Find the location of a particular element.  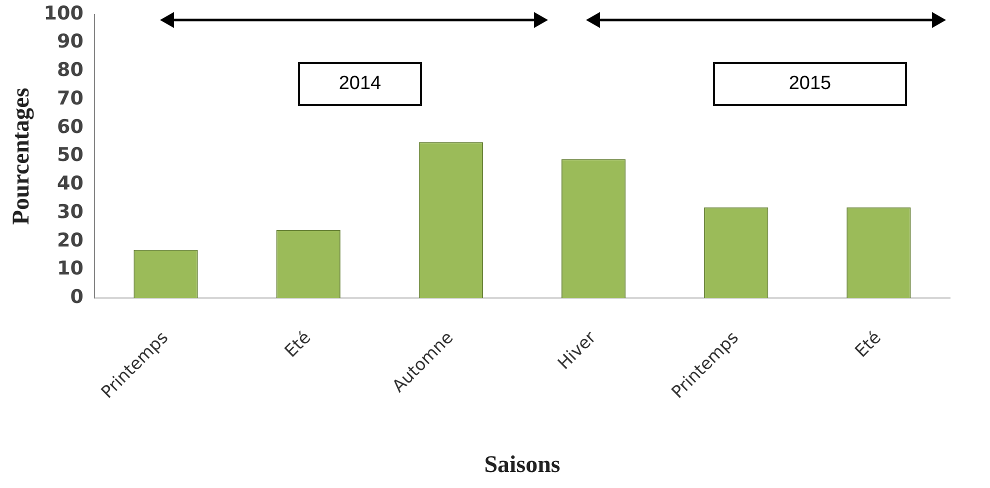

y-tick-label: 60 is located at coordinates (70, 127).